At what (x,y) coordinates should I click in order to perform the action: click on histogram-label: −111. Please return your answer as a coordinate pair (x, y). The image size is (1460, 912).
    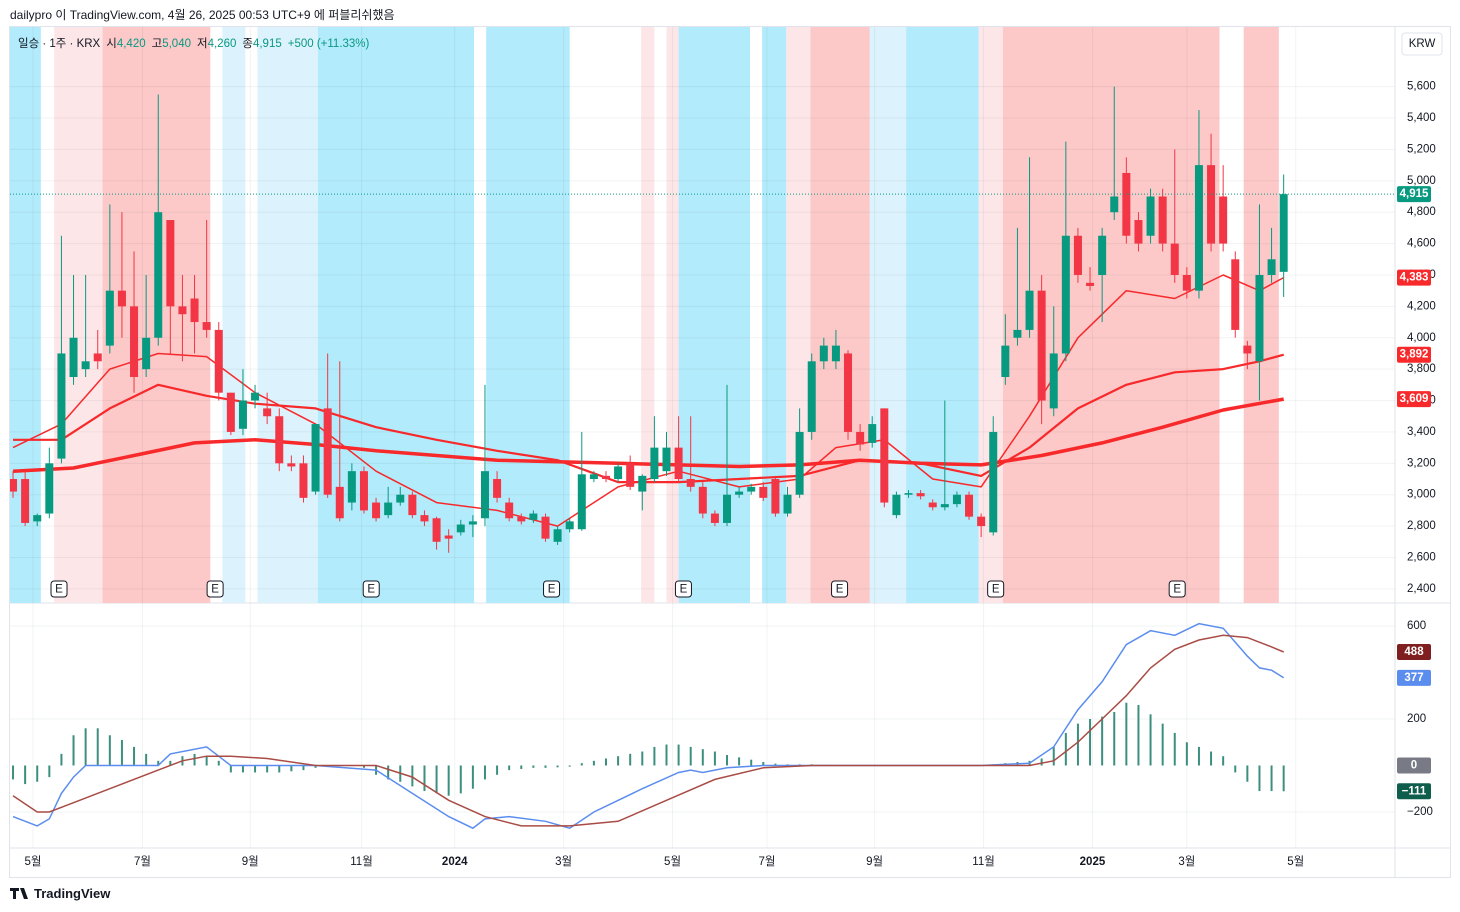
    Looking at the image, I should click on (1414, 791).